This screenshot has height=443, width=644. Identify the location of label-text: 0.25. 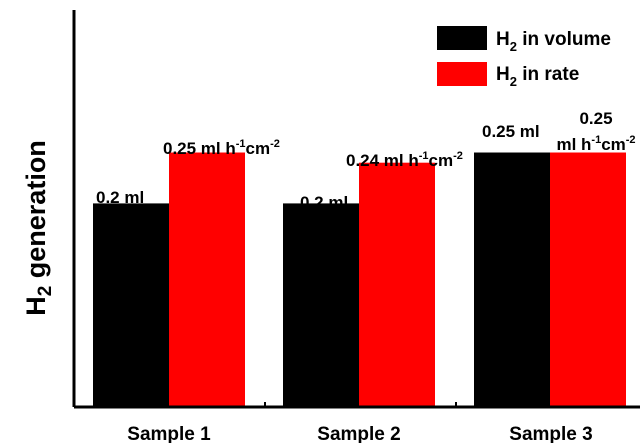
(595, 118).